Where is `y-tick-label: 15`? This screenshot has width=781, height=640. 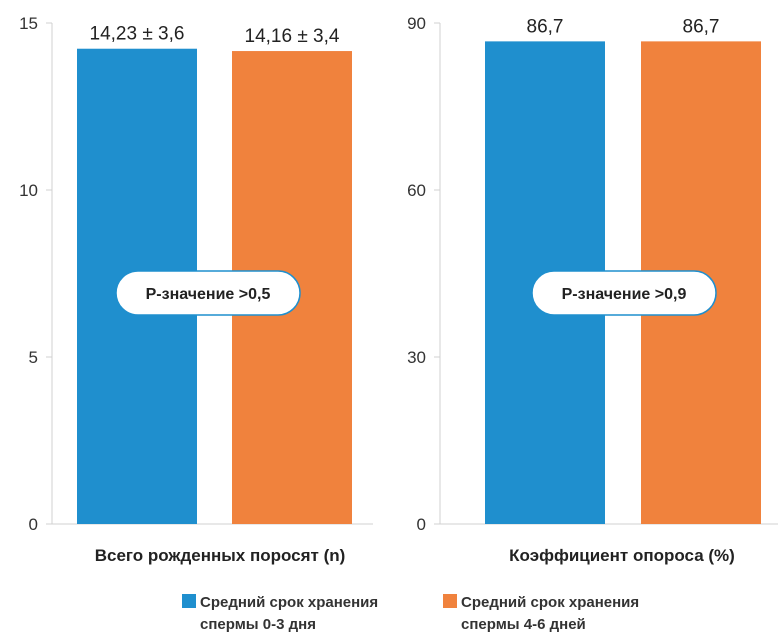 y-tick-label: 15 is located at coordinates (28, 23).